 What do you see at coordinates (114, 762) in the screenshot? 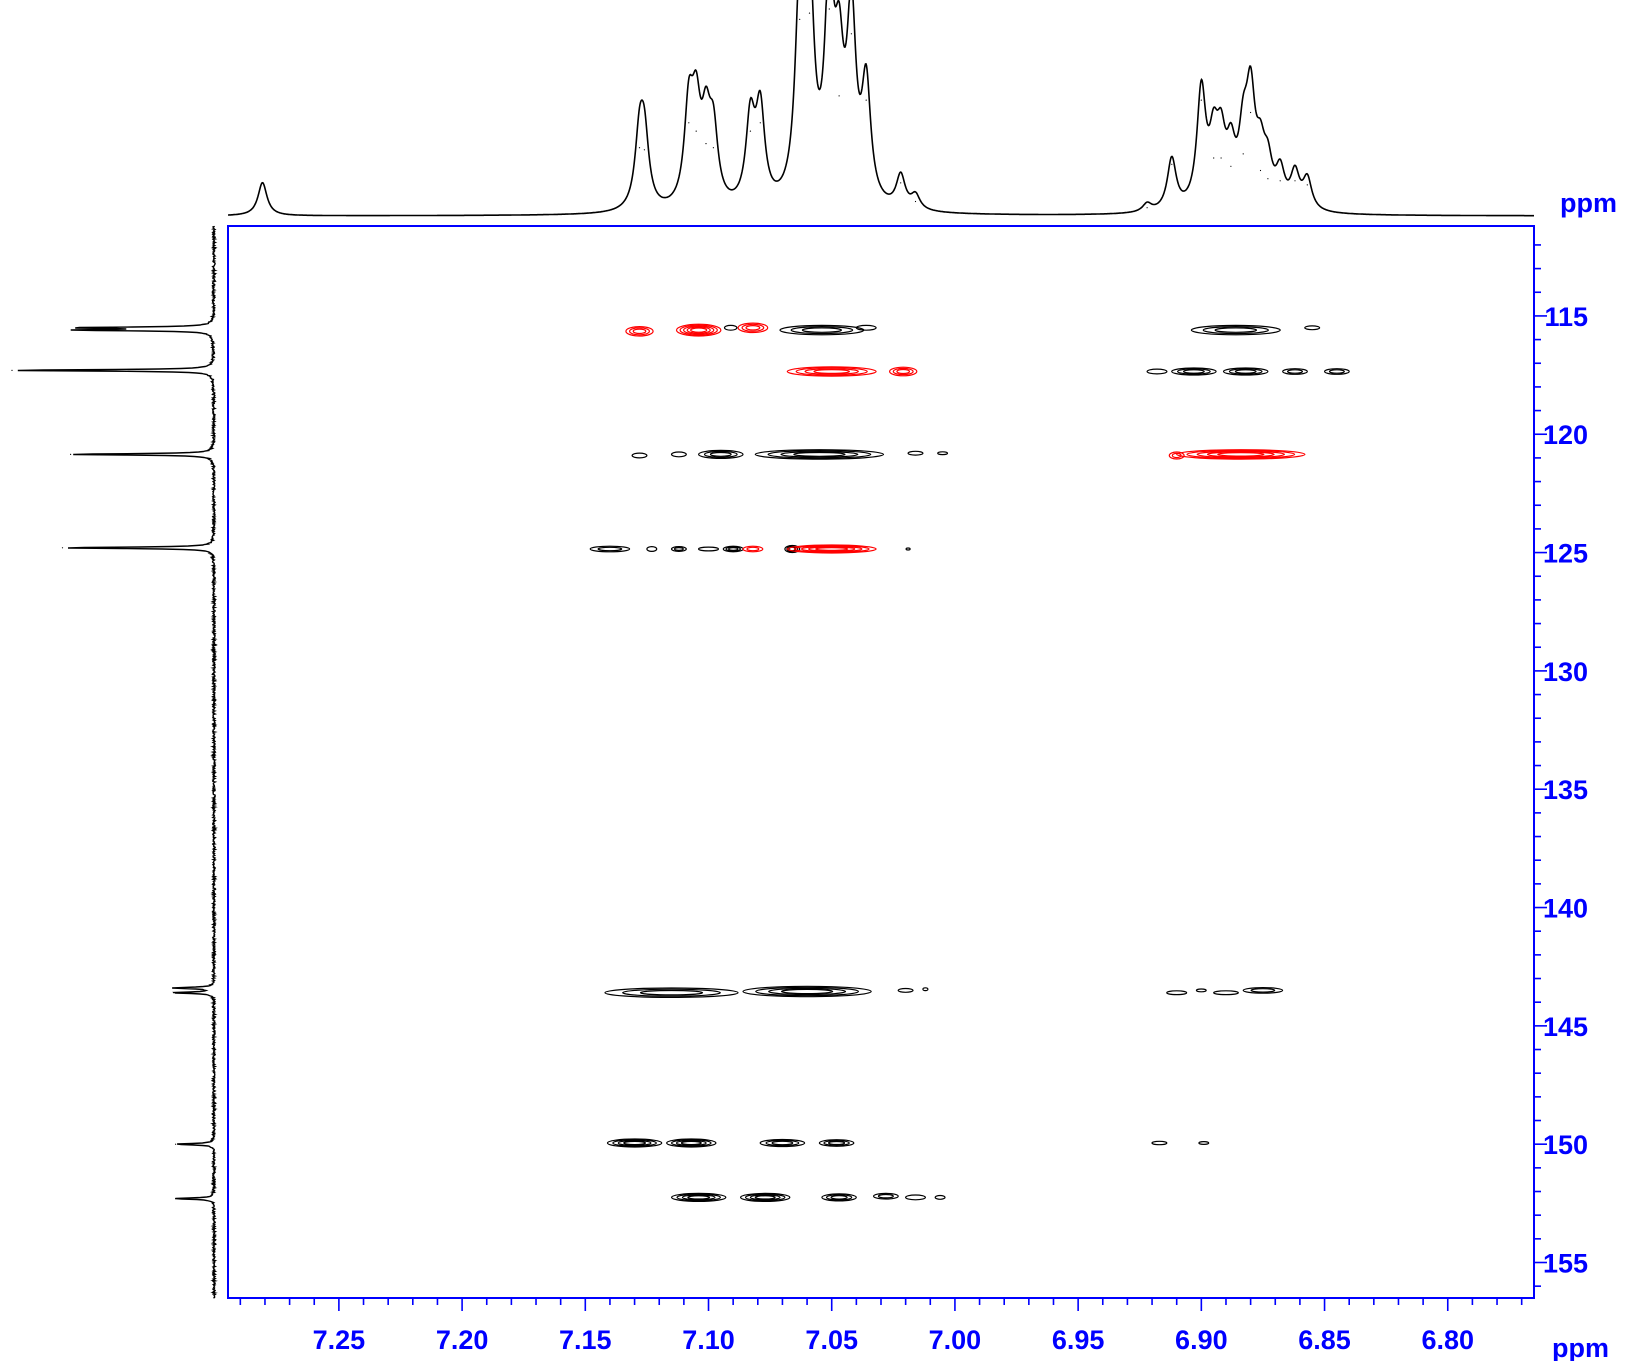
I see `left-projection-spectrum` at bounding box center [114, 762].